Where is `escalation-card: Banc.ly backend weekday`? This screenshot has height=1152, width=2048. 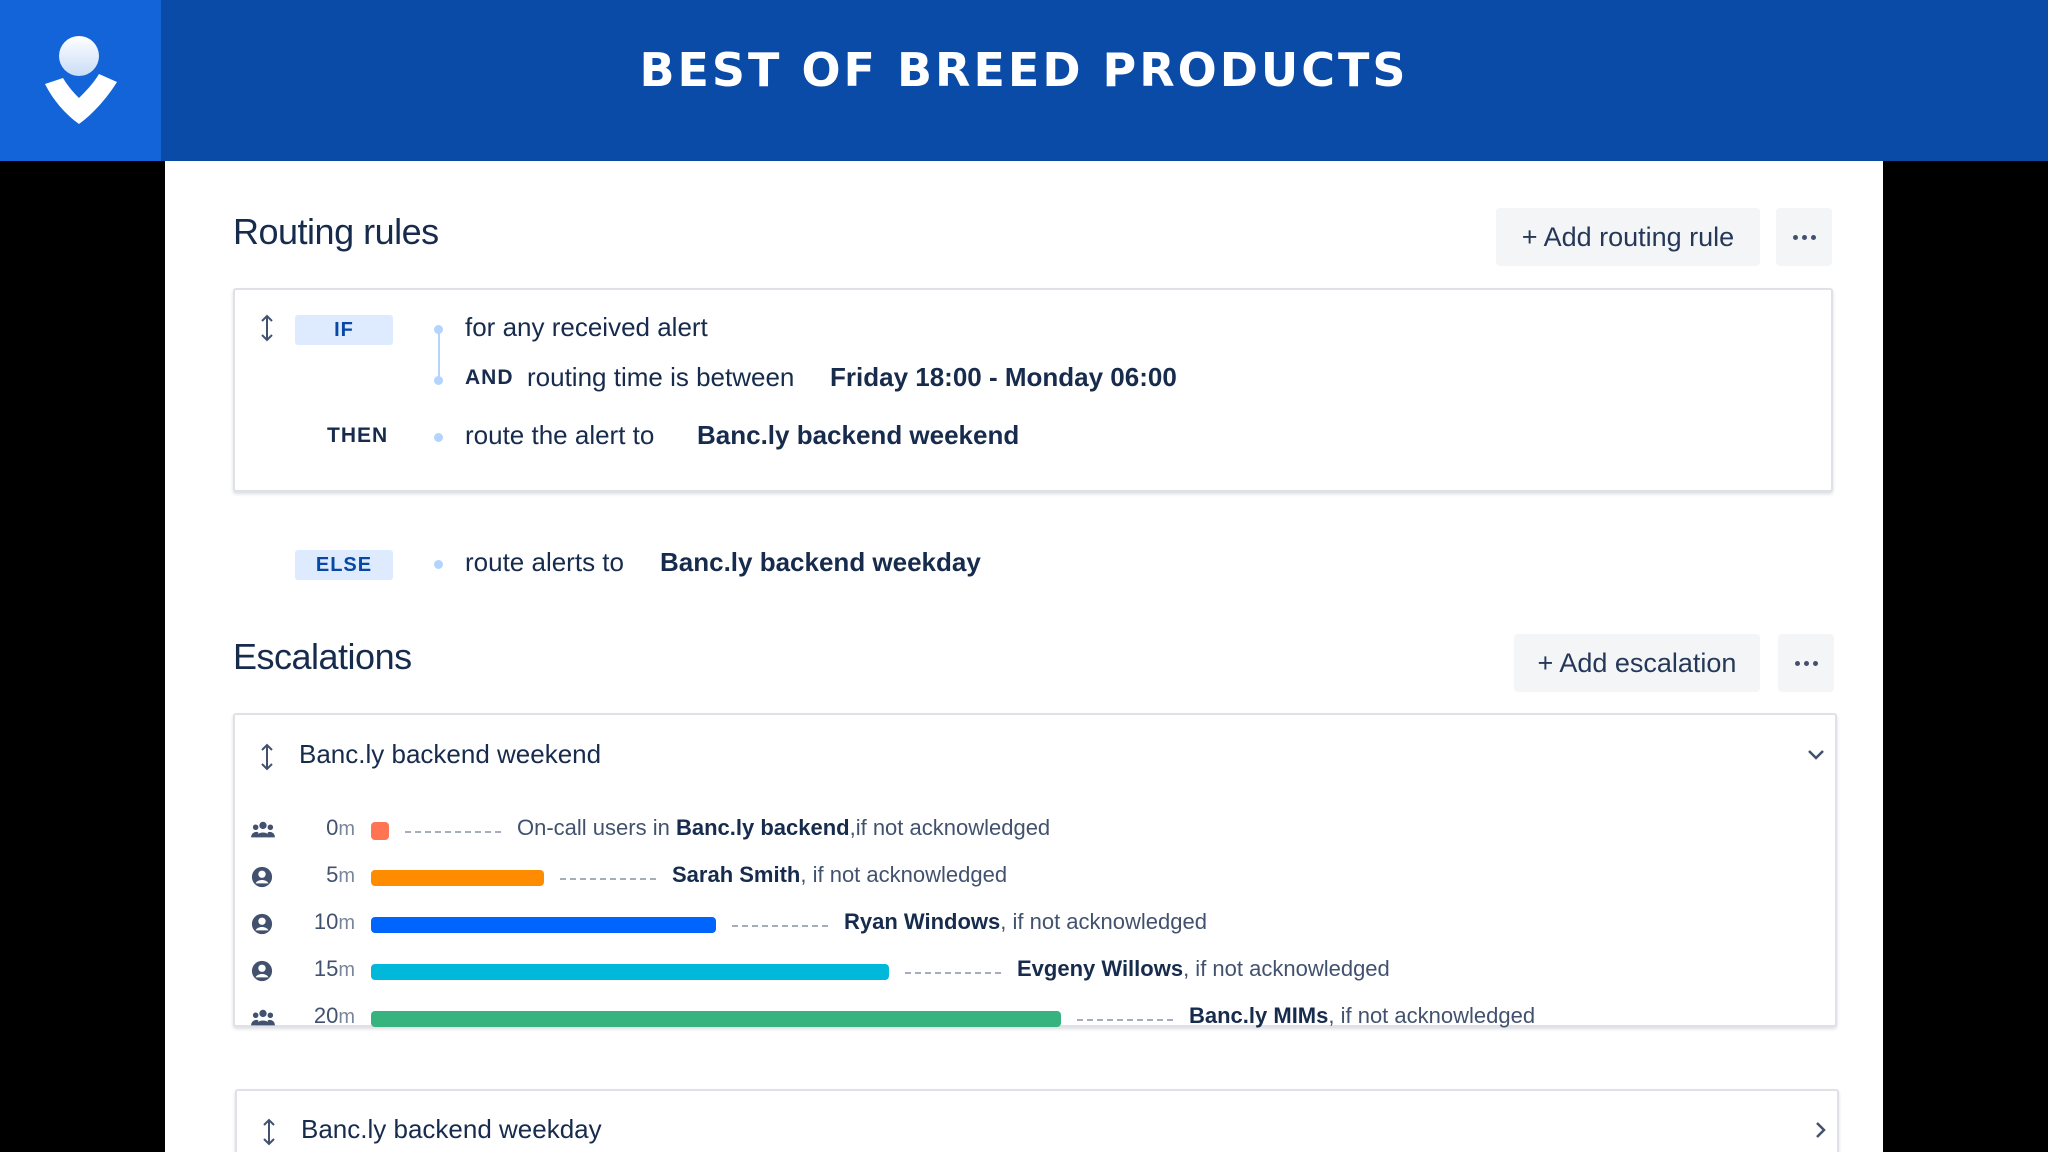
escalation-card: Banc.ly backend weekday is located at coordinates (1037, 1120).